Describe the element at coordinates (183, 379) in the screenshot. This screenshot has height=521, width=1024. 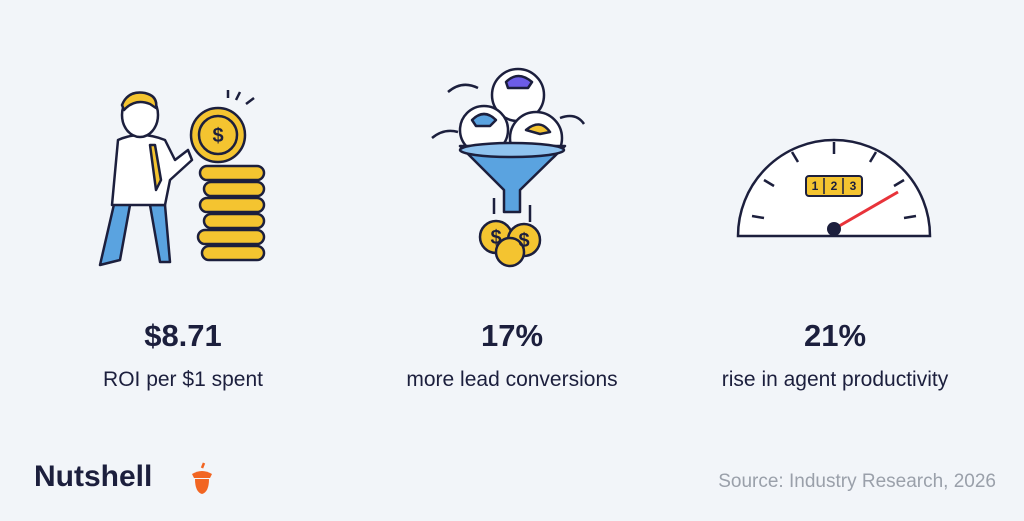
I see `stat-label: ROI per $1 spent` at that location.